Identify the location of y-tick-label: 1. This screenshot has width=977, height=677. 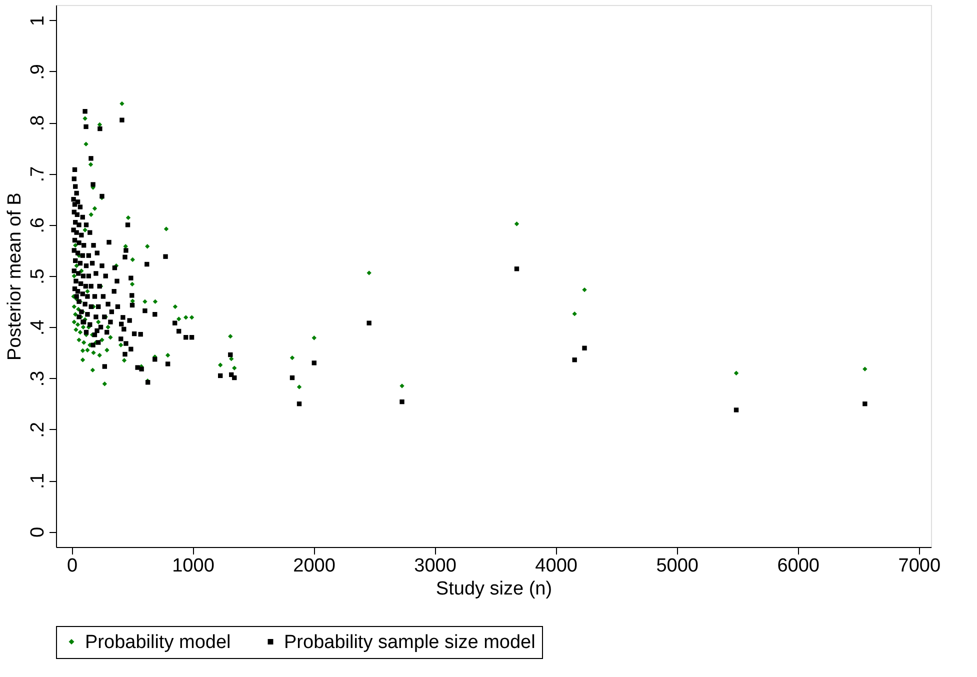
(38, 21).